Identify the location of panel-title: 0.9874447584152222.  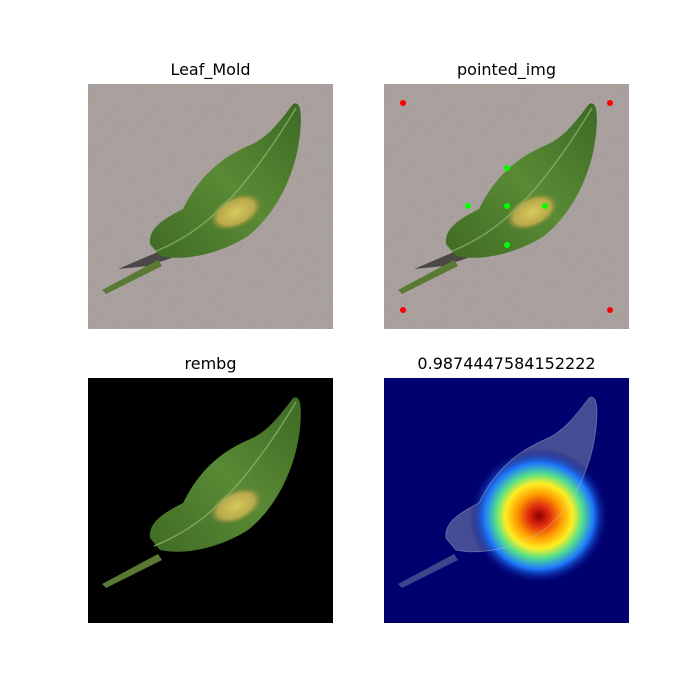
(506, 363).